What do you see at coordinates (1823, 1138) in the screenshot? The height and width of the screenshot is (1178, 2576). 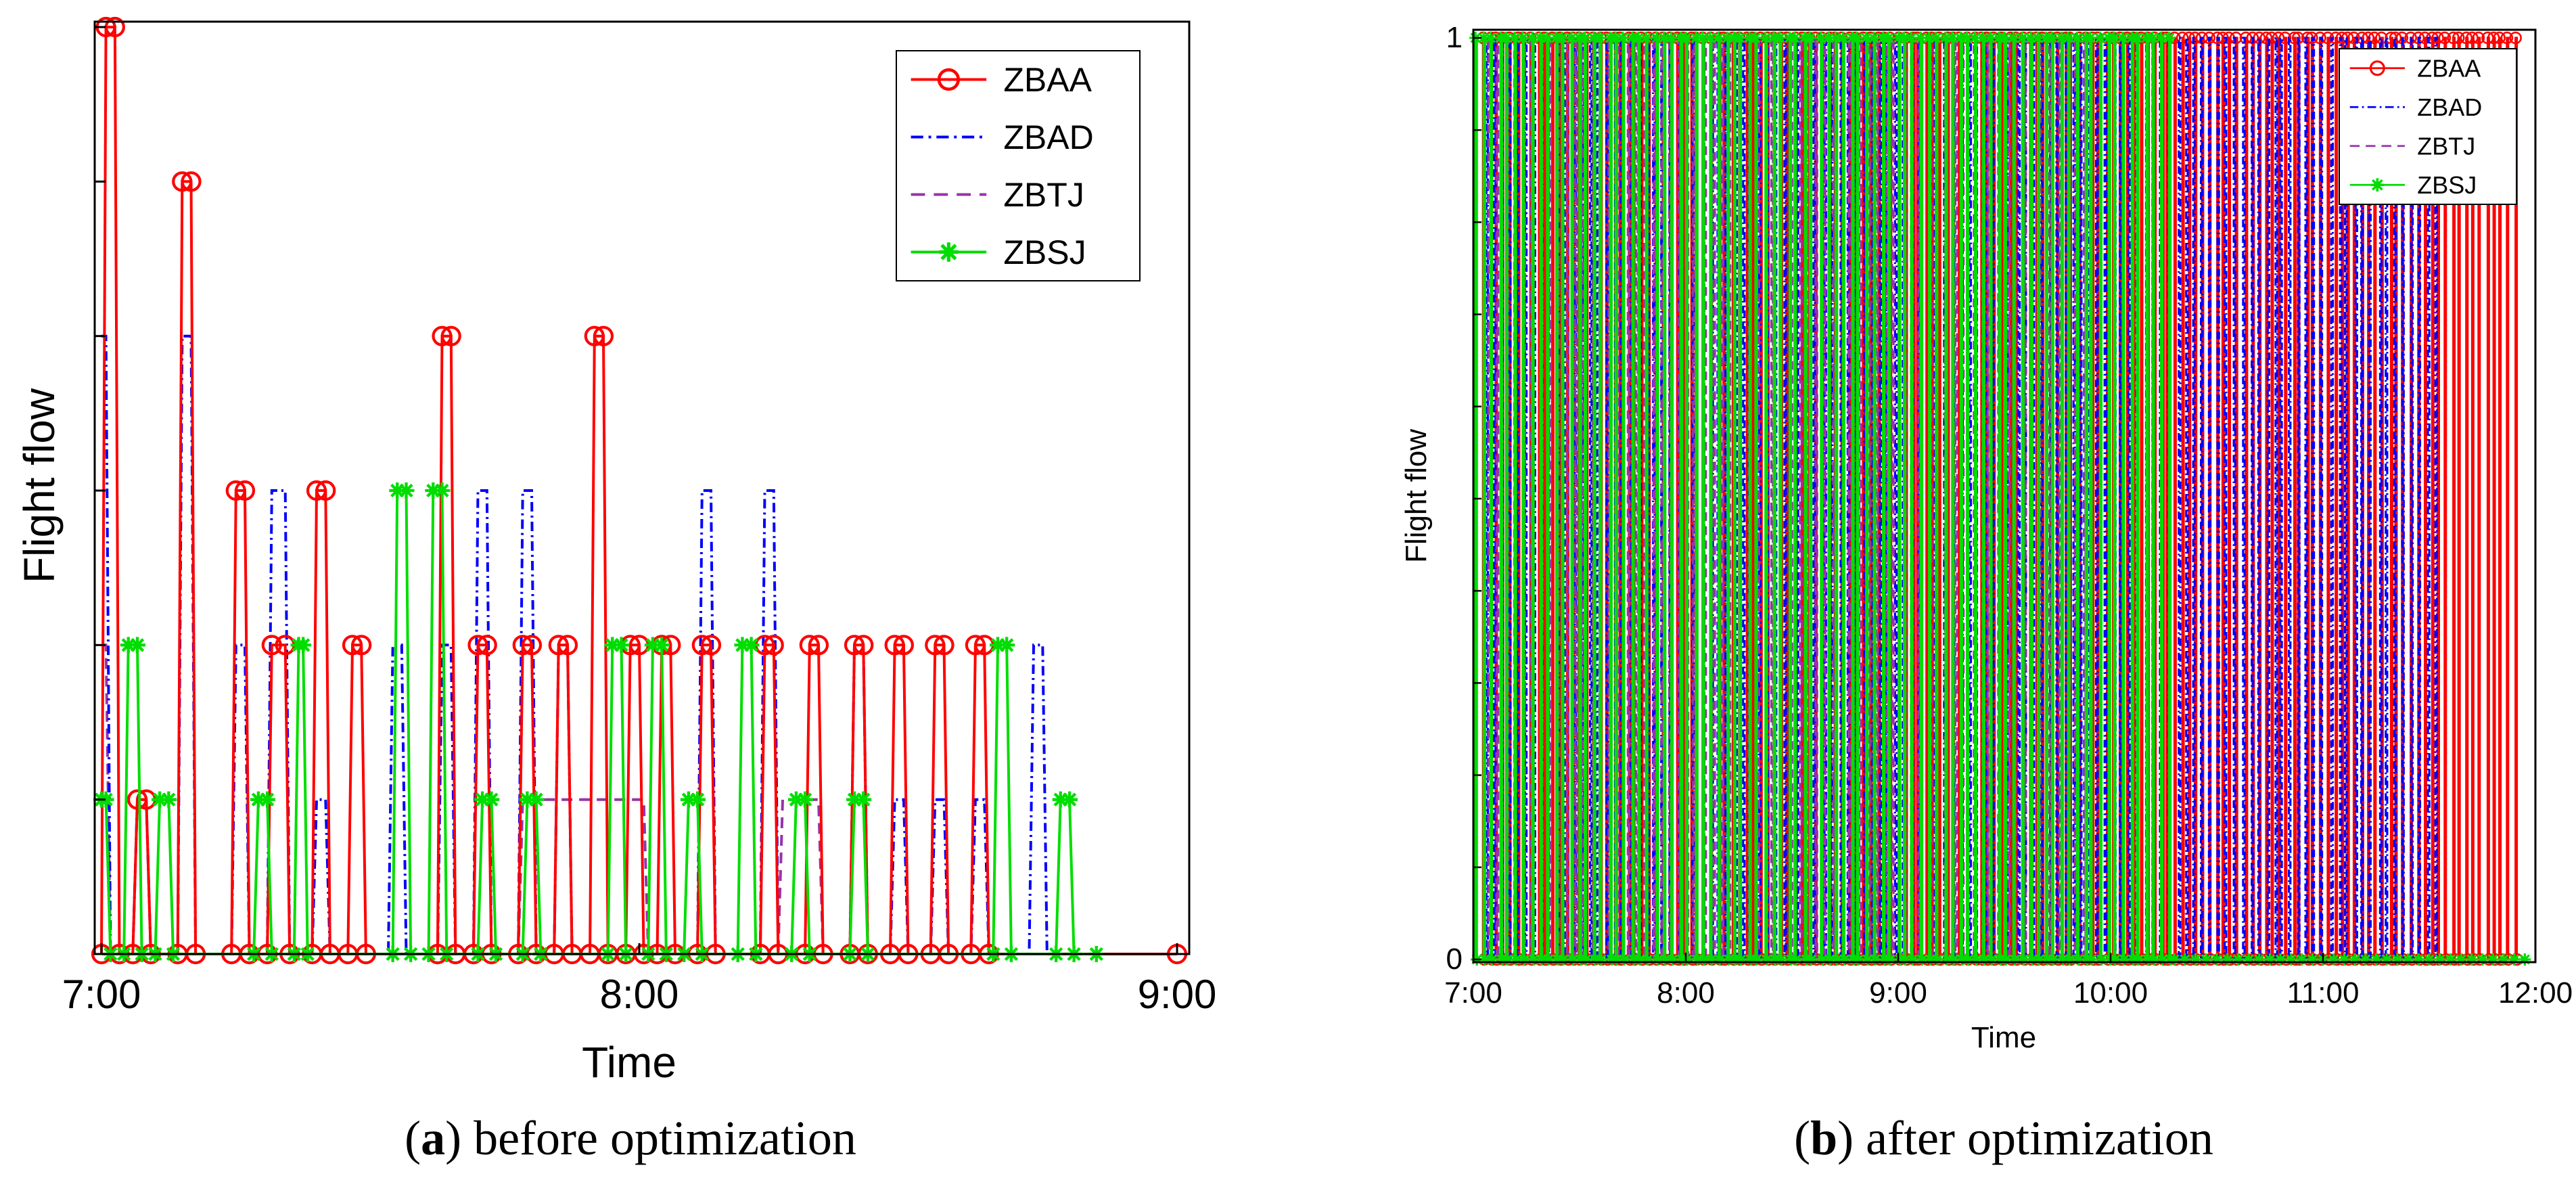 I see `panel-b-caption-letter: b` at bounding box center [1823, 1138].